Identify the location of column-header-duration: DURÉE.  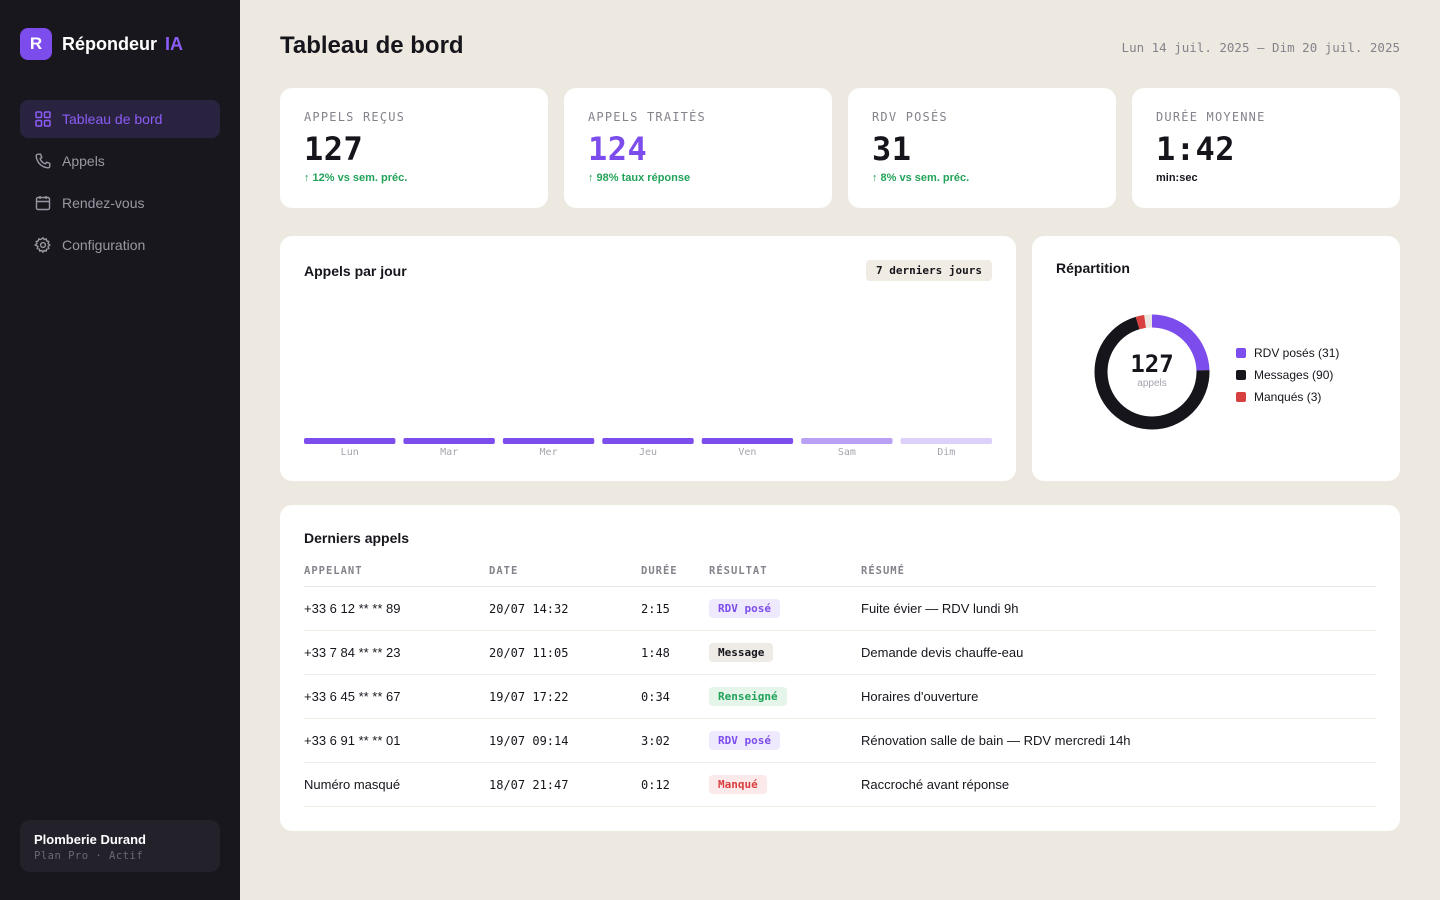
(659, 570).